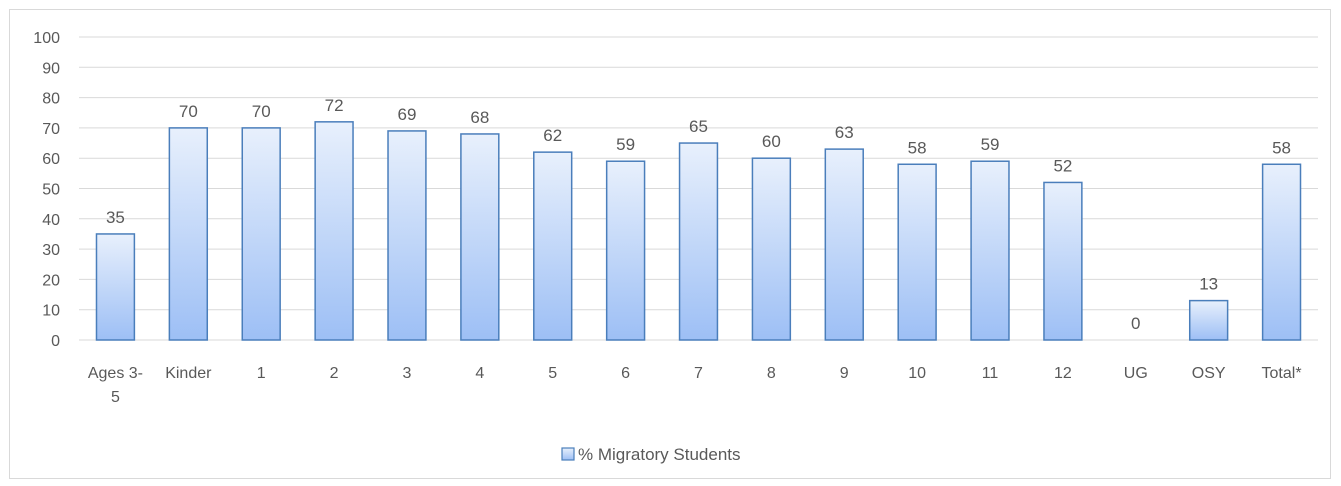 The height and width of the screenshot is (486, 1341). What do you see at coordinates (261, 373) in the screenshot?
I see `x-tick-label: 1` at bounding box center [261, 373].